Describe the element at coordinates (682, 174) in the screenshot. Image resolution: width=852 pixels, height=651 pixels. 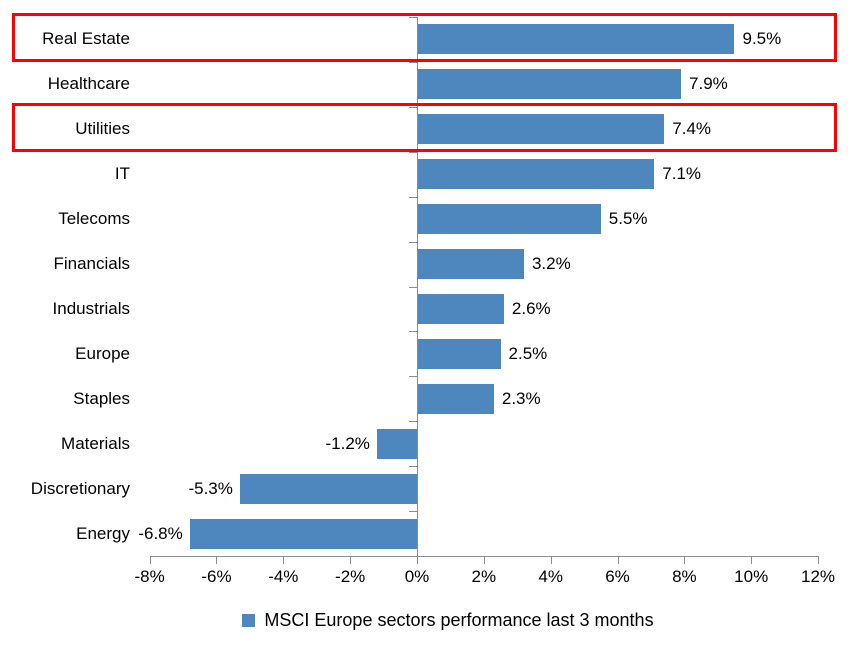
I see `data-label: 7.1%` at that location.